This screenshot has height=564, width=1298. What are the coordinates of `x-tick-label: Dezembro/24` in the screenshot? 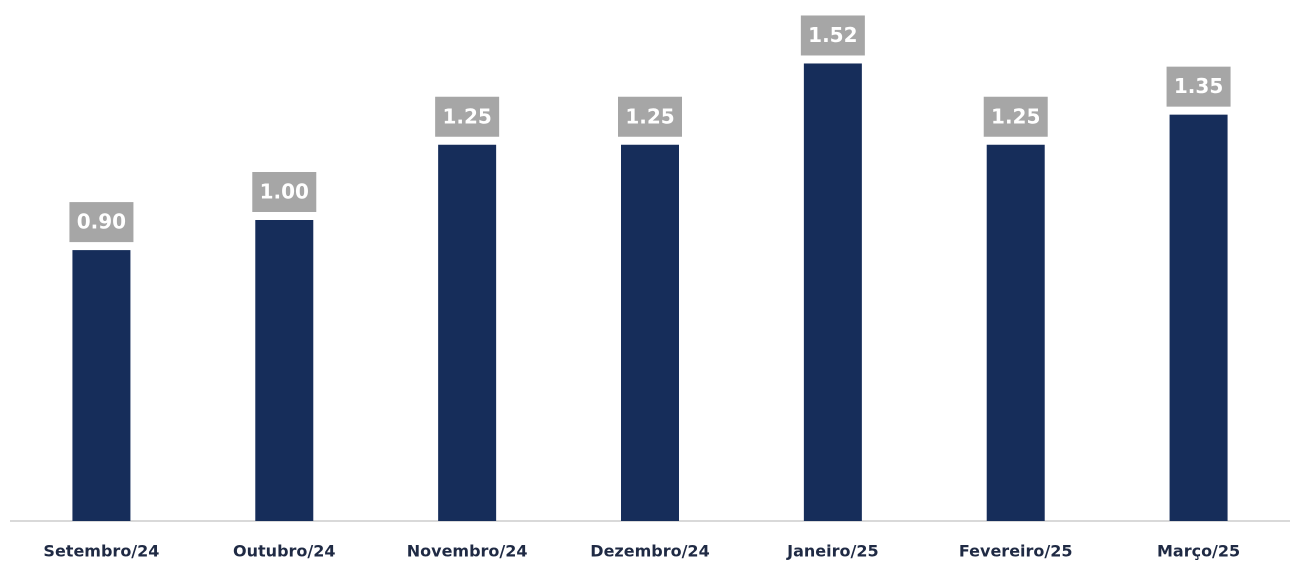 It's located at (649, 551).